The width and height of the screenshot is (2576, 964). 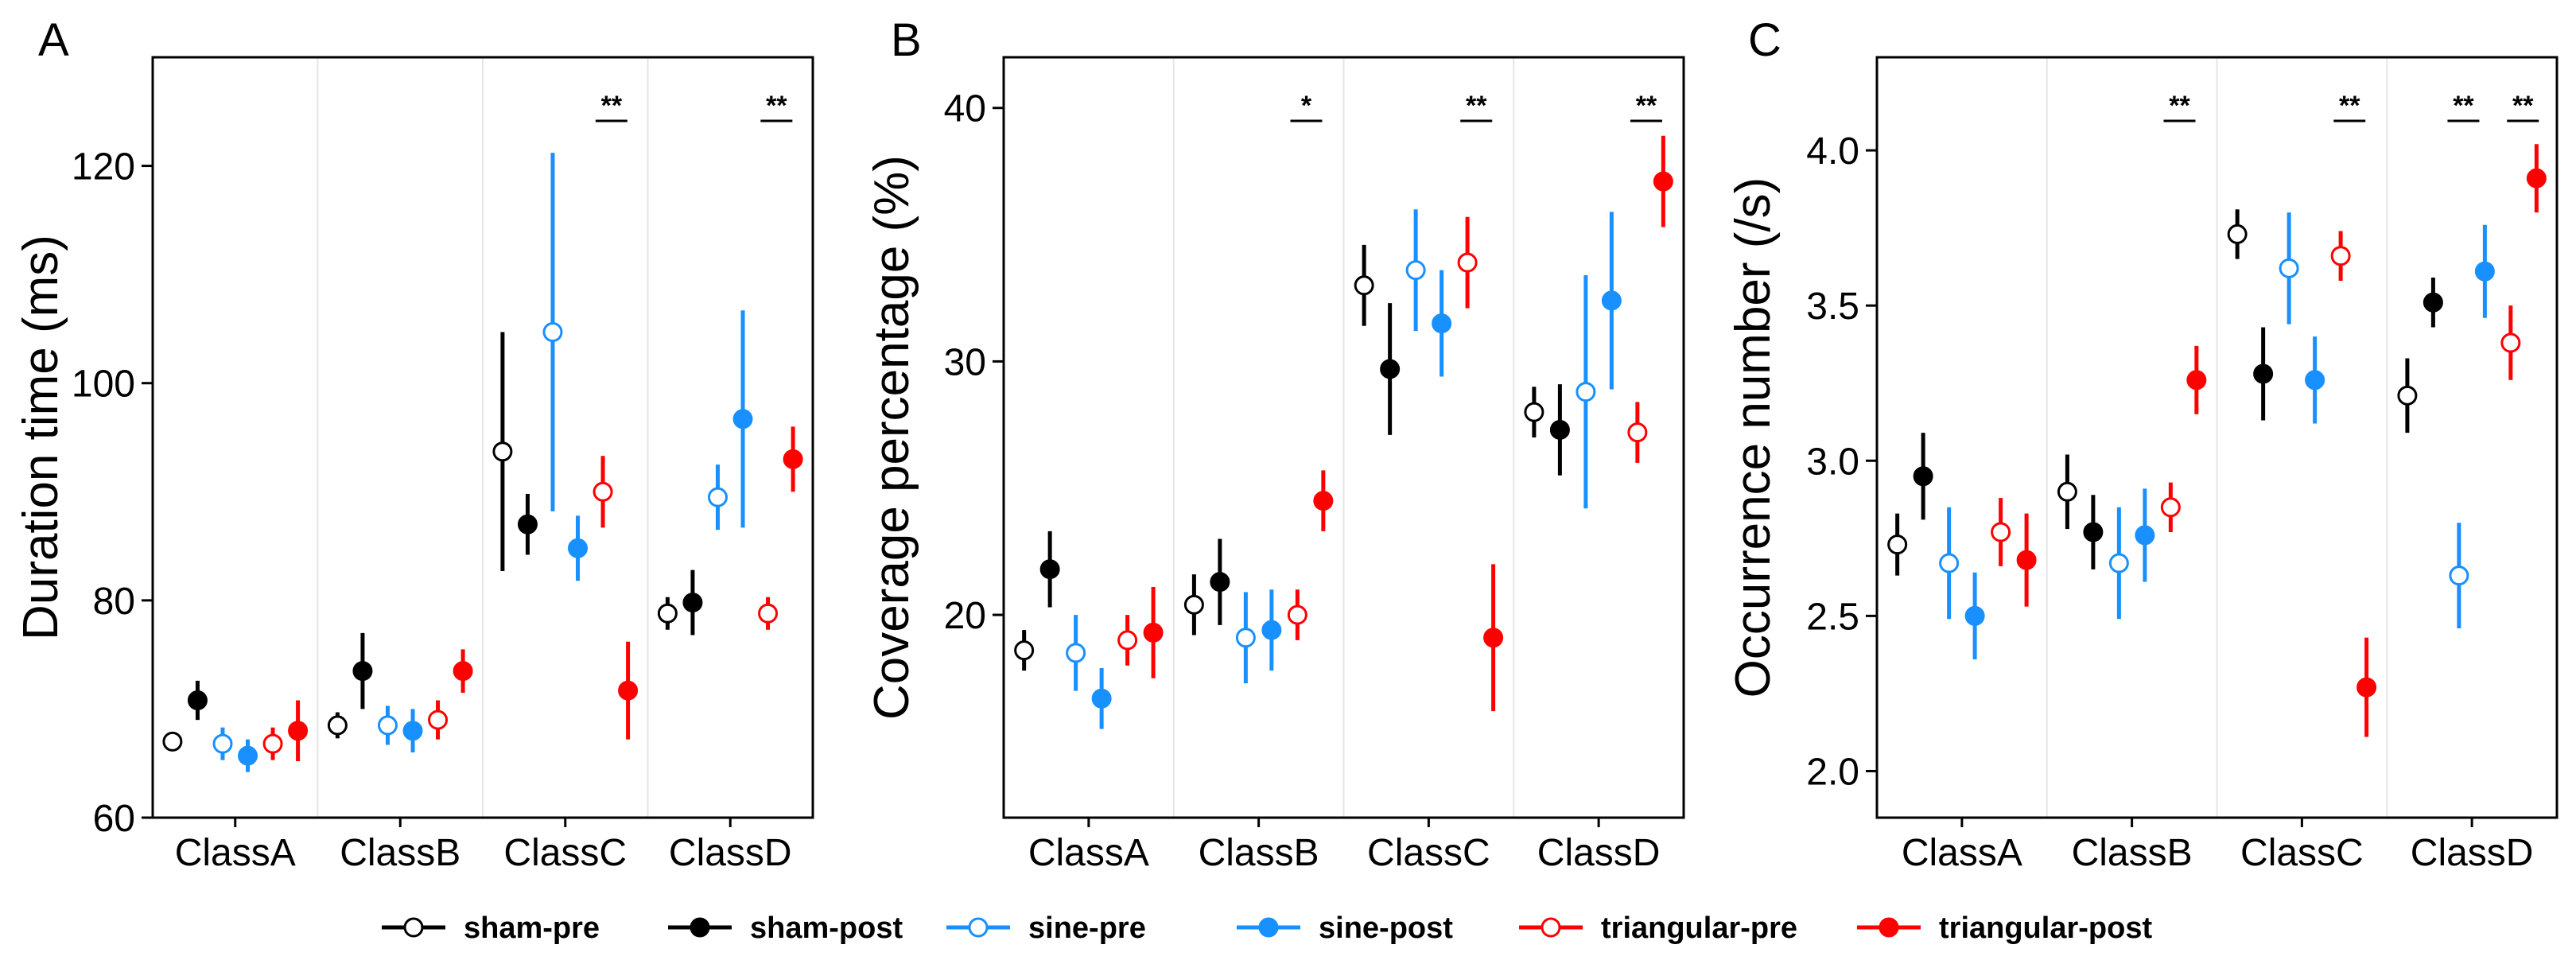 I want to click on significance-marker: *, so click(x=1306, y=106).